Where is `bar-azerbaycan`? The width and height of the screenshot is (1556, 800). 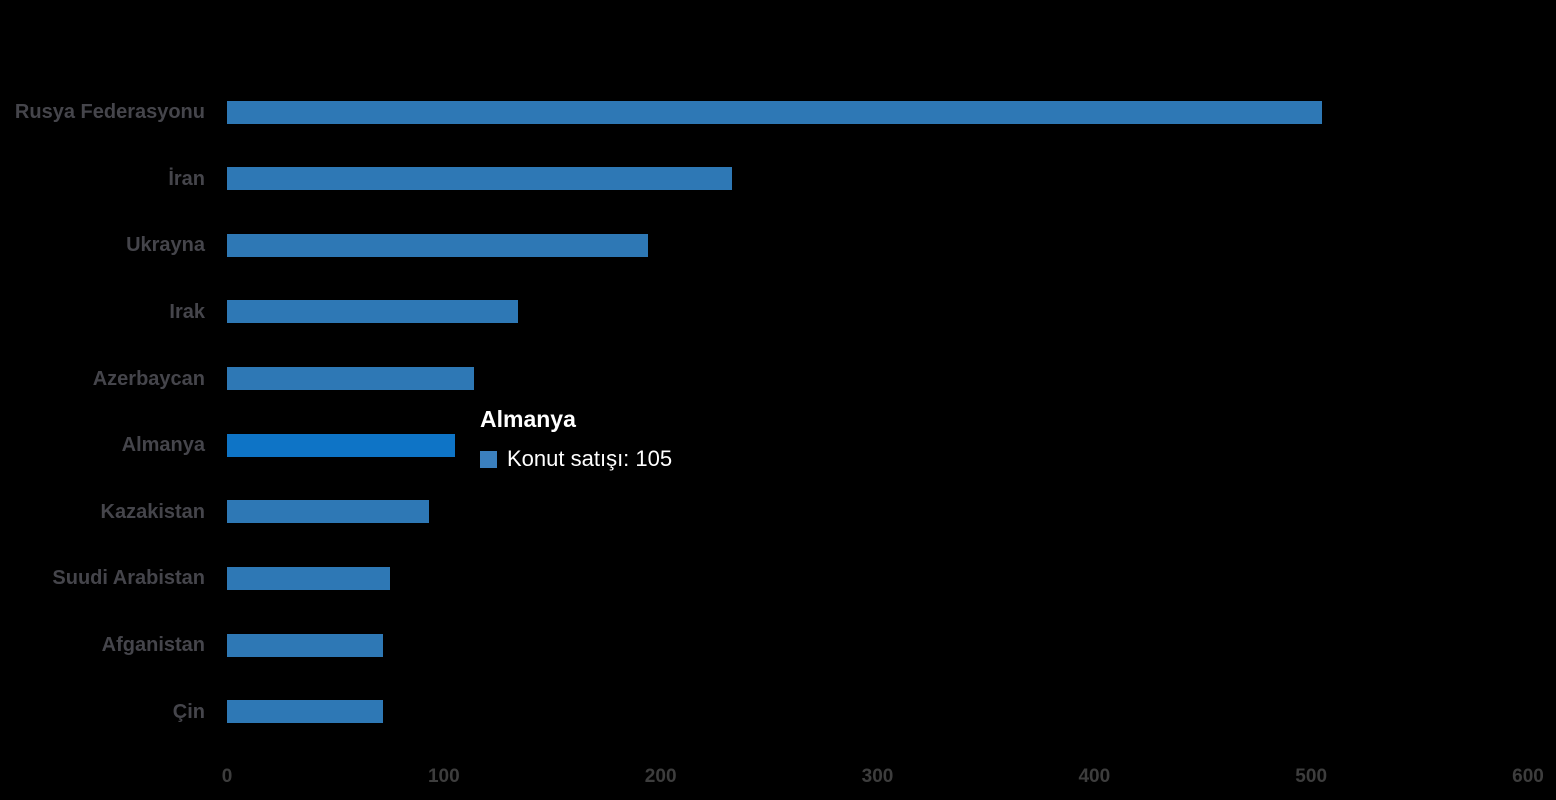
bar-azerbaycan is located at coordinates (351, 379).